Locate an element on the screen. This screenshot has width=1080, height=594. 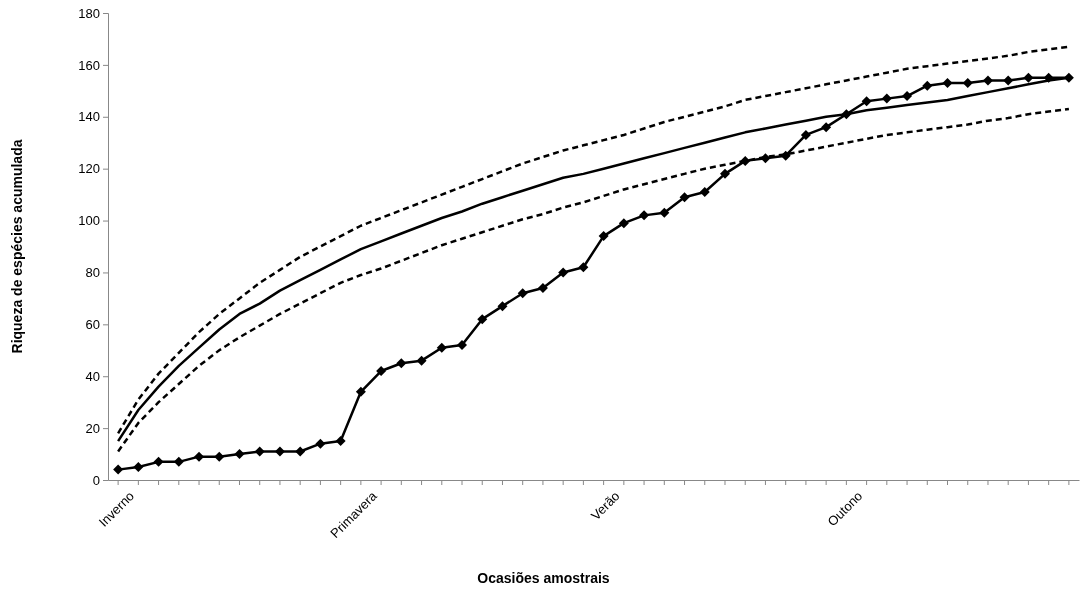
y-tick-label: 60 is located at coordinates (92, 324).